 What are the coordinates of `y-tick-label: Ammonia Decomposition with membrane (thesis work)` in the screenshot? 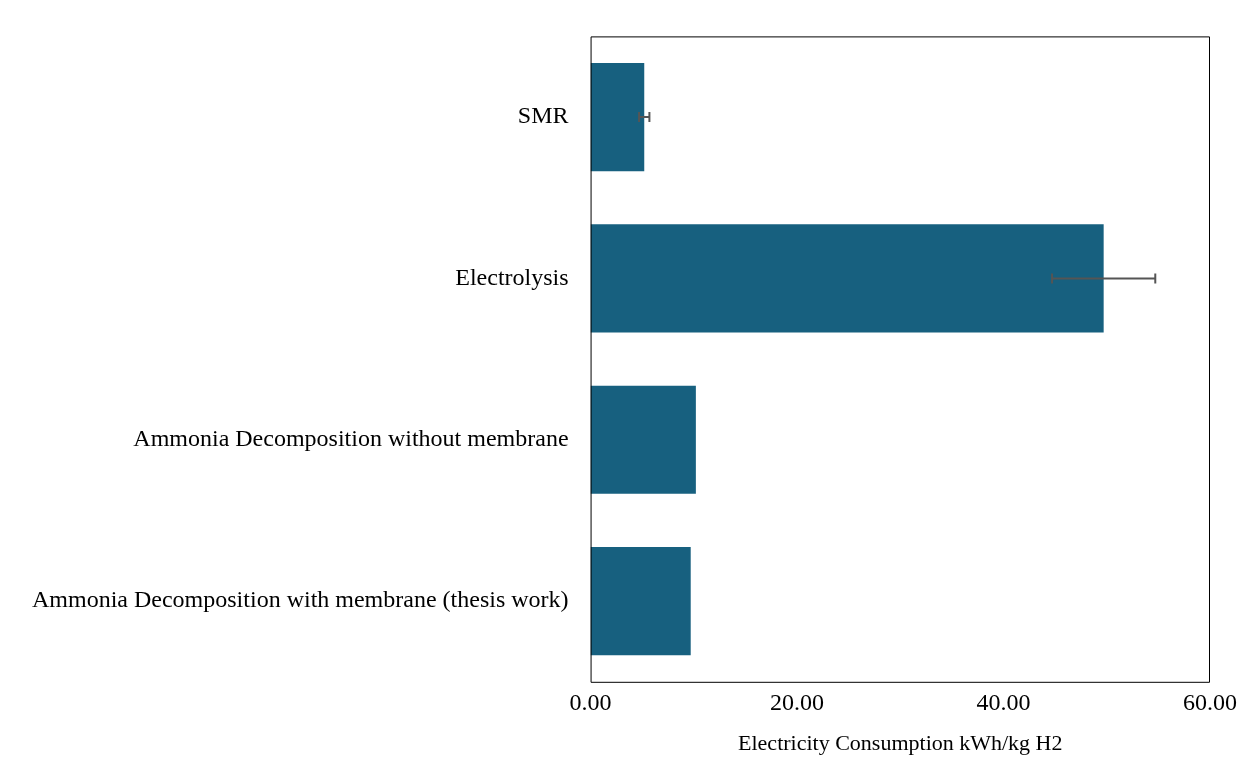 It's located at (300, 599).